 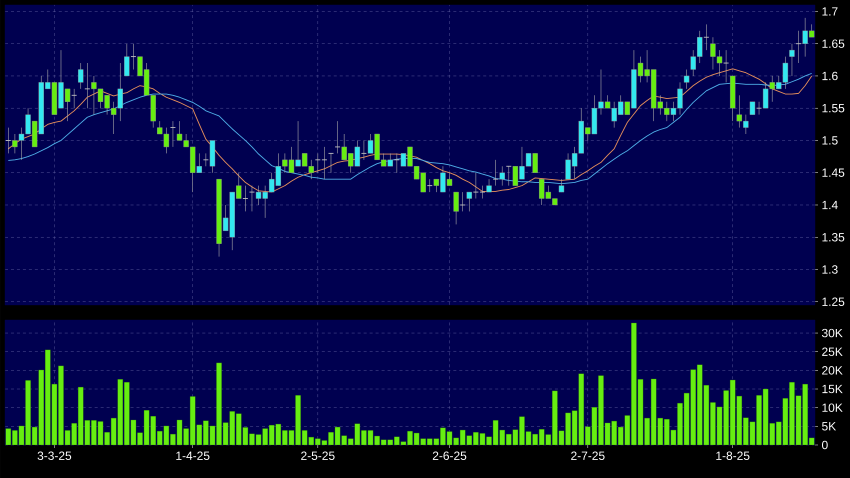 What do you see at coordinates (833, 237) in the screenshot?
I see `y-tick-label: 1.35` at bounding box center [833, 237].